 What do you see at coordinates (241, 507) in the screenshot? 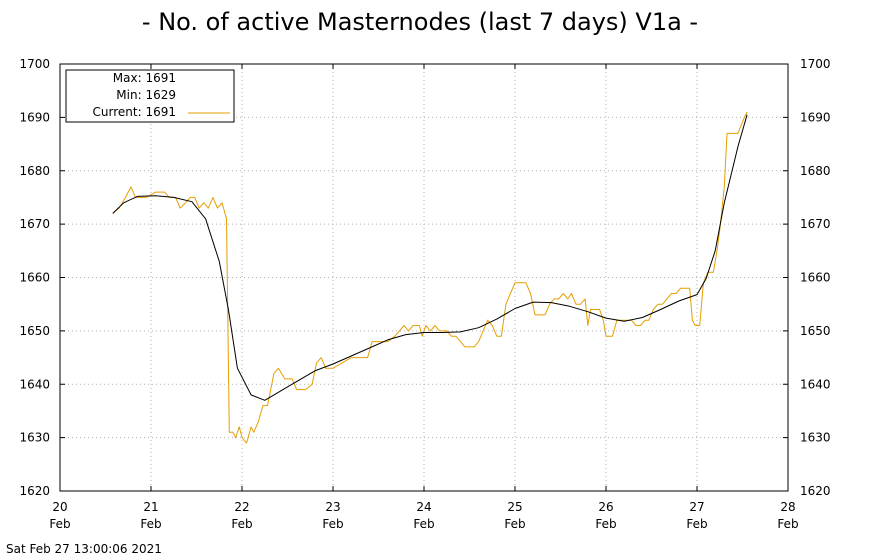
I see `x-tick-label-day: 22` at bounding box center [241, 507].